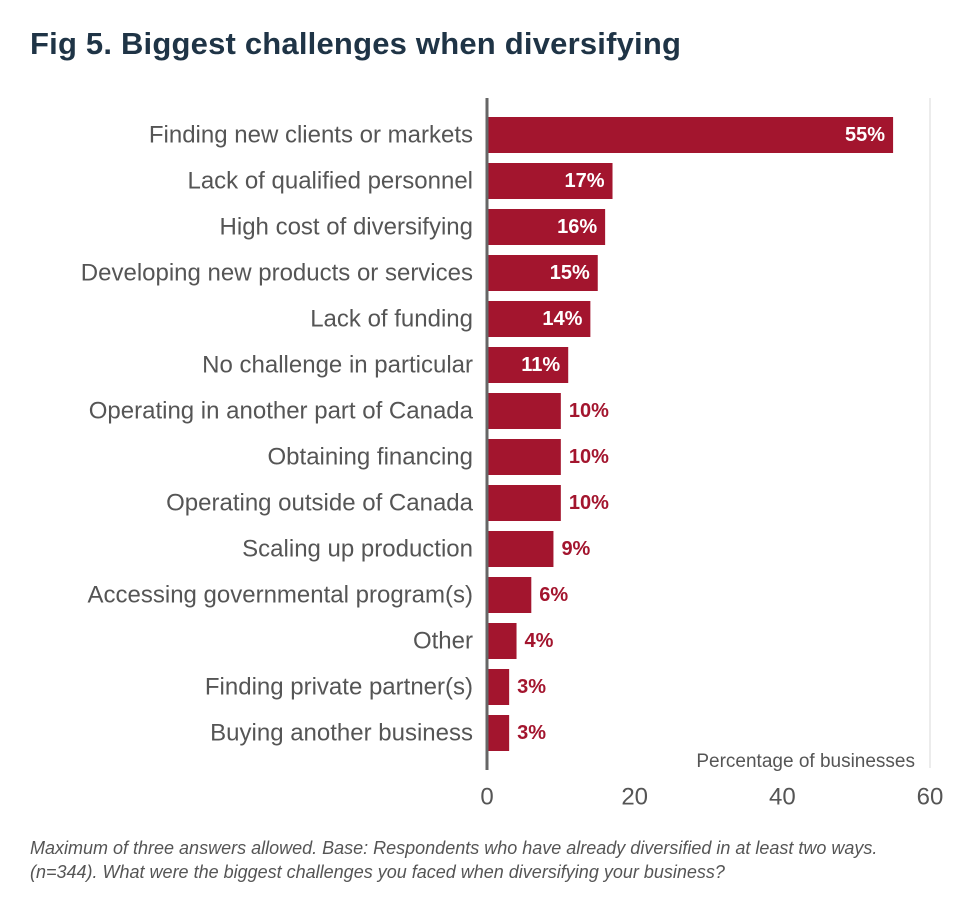 Image resolution: width=960 pixels, height=916 pixels. Describe the element at coordinates (570, 273) in the screenshot. I see `data-label: 15%` at that location.